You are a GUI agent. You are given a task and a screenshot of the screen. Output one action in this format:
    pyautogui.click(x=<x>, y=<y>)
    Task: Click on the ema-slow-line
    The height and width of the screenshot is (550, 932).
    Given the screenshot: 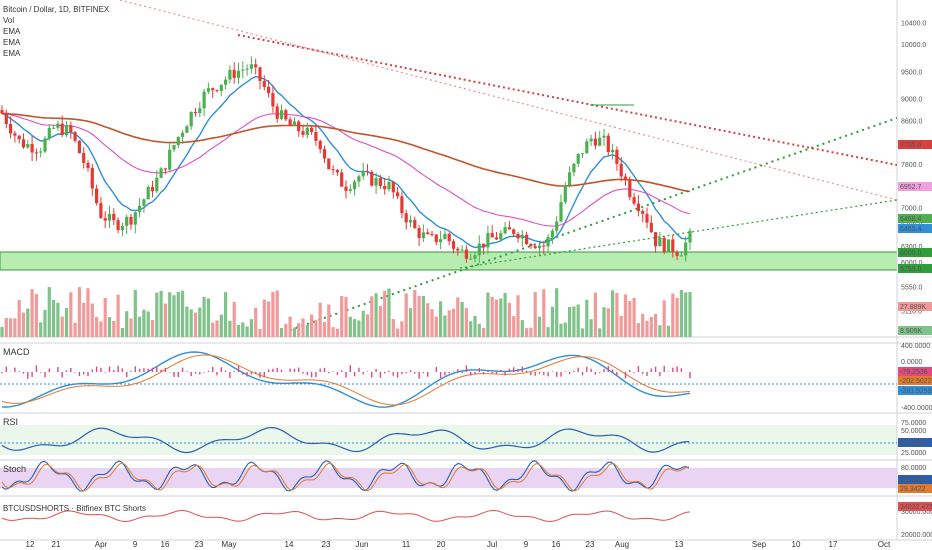 What is the action you would take?
    pyautogui.click(x=346, y=152)
    